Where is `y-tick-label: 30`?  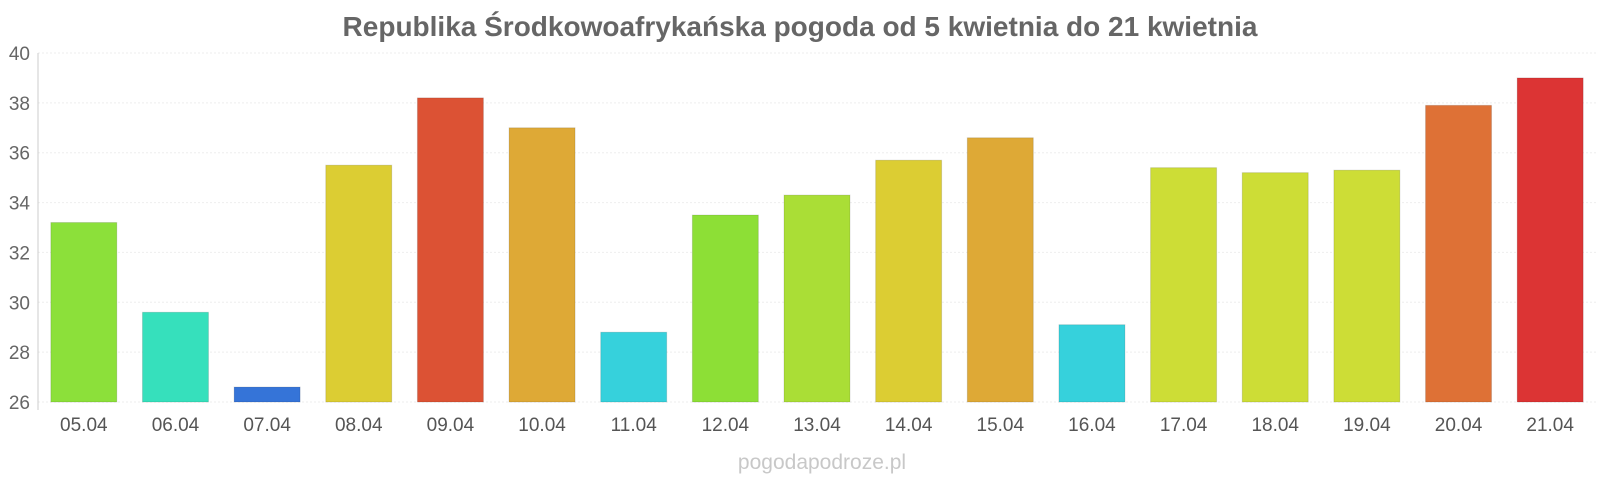 y-tick-label: 30 is located at coordinates (19, 303).